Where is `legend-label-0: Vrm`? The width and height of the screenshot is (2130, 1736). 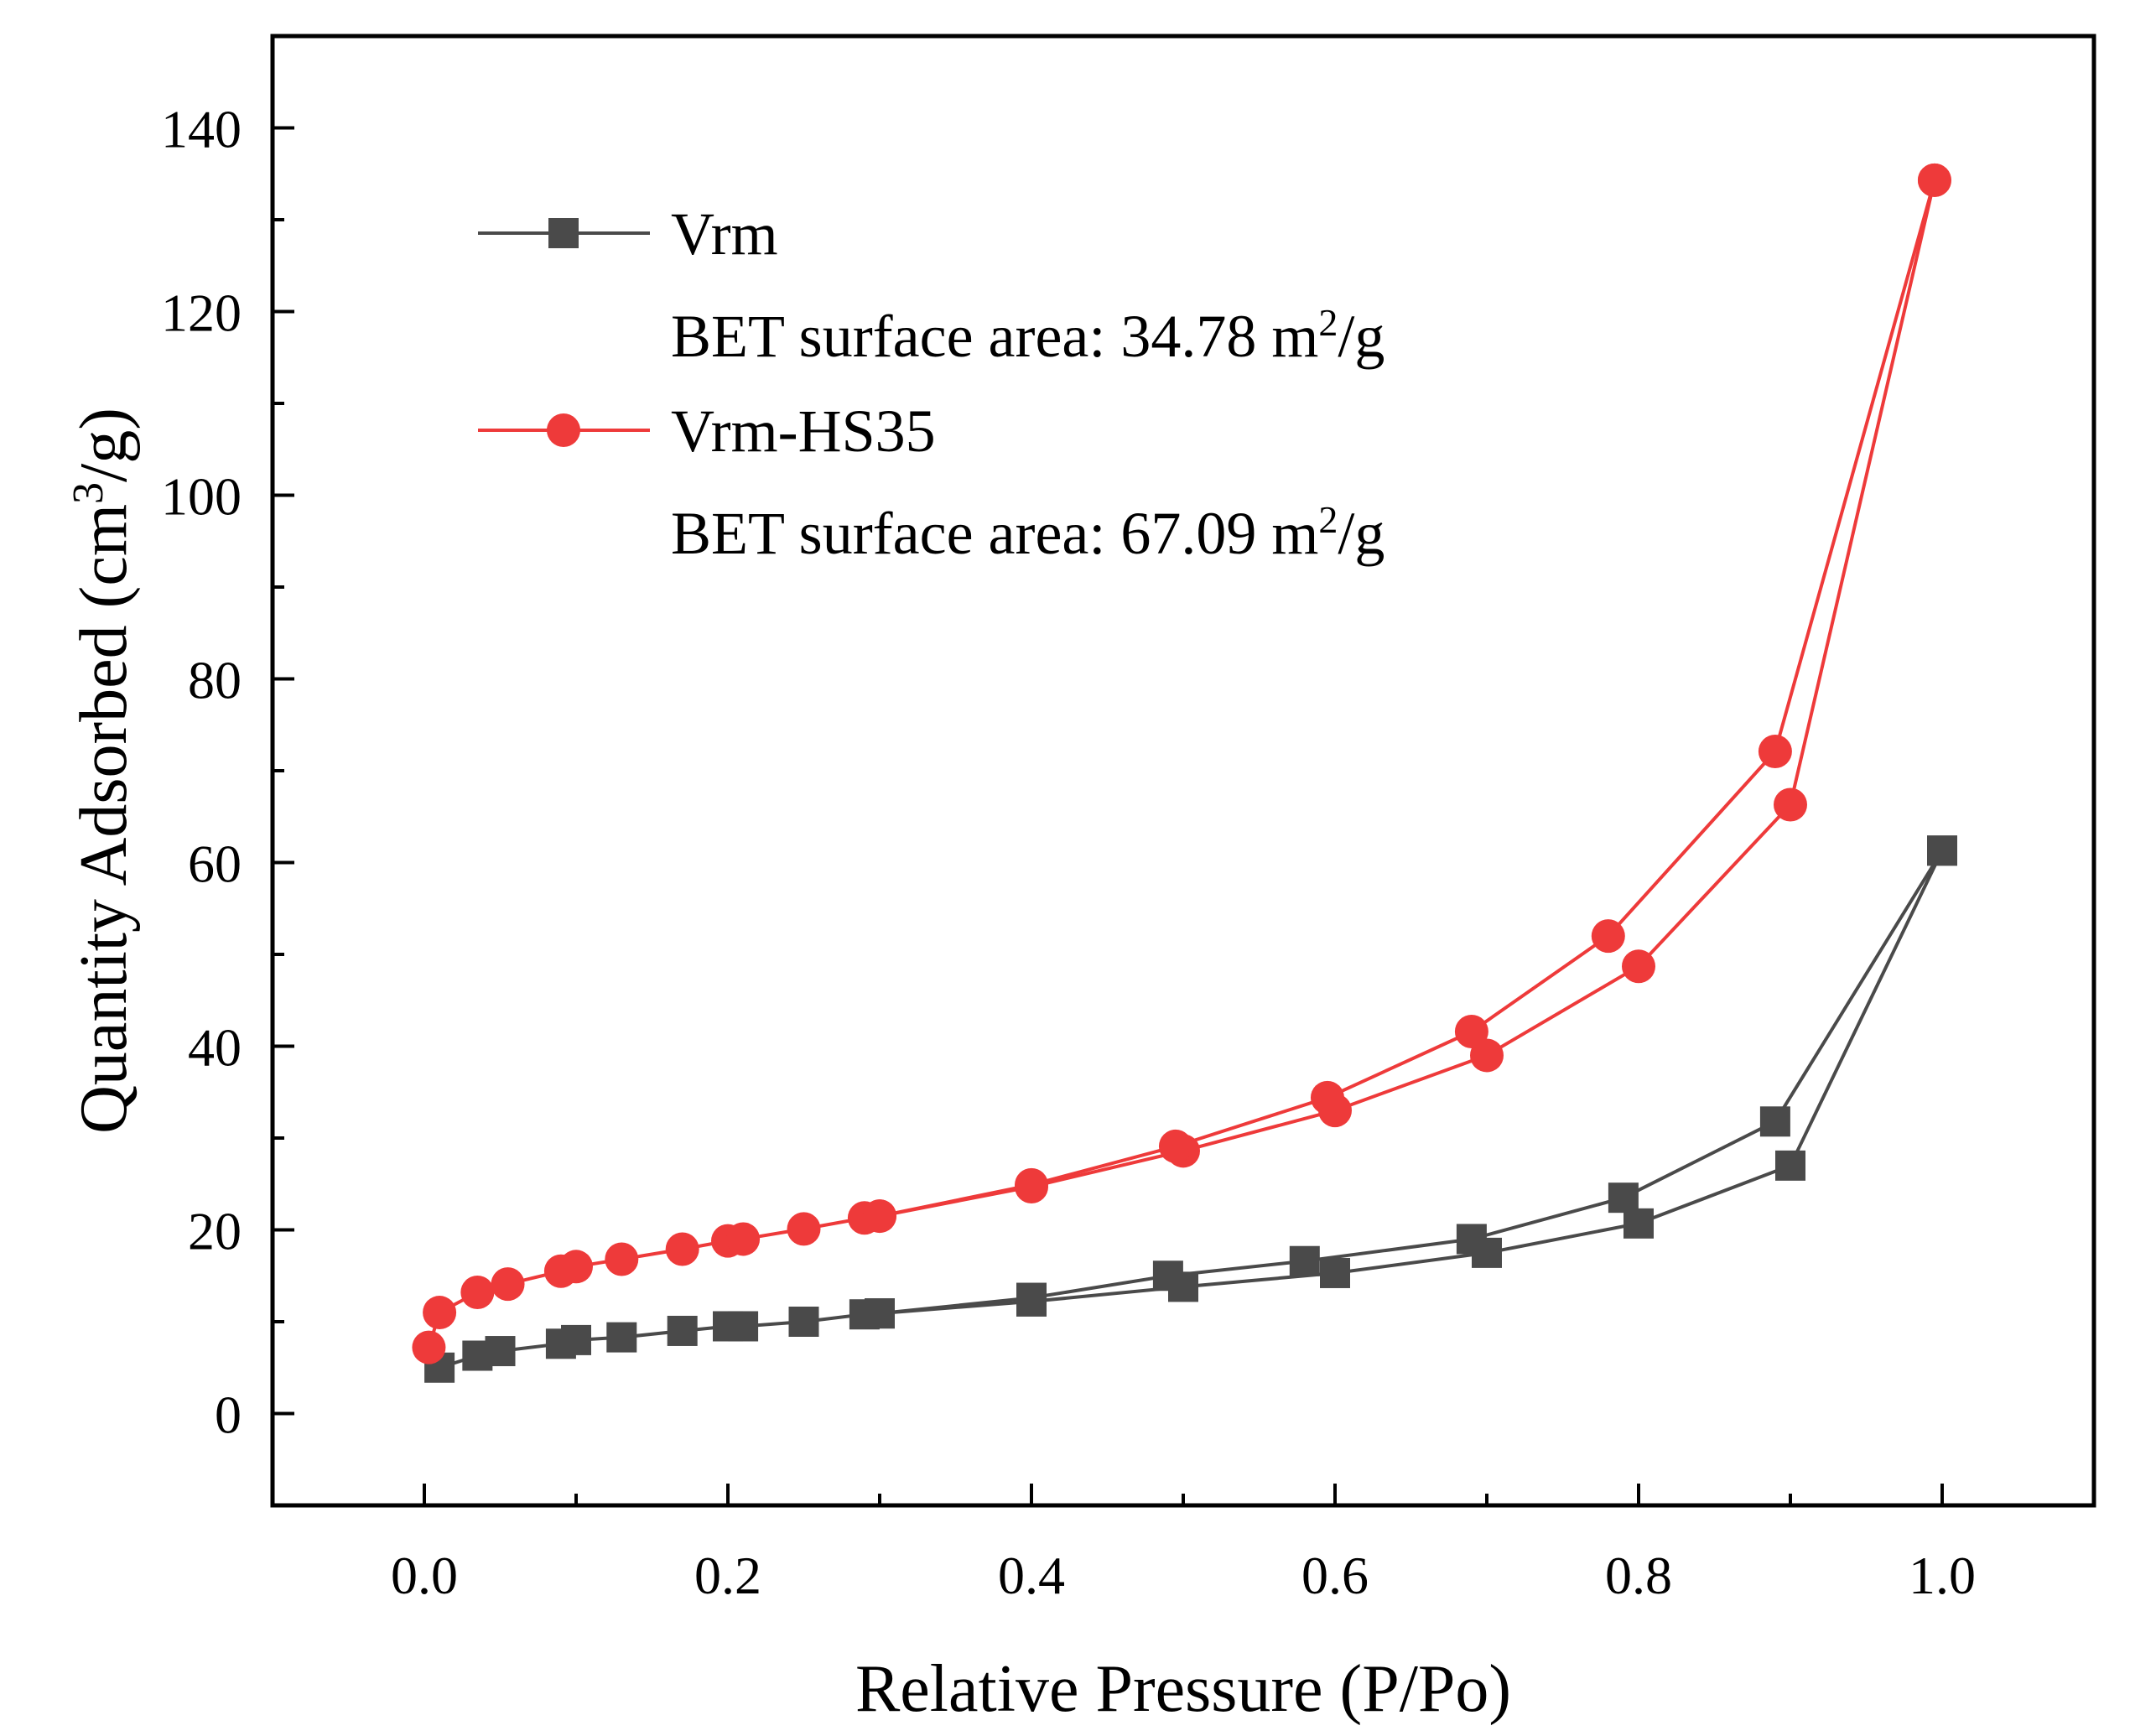 legend-label-0: Vrm is located at coordinates (724, 234).